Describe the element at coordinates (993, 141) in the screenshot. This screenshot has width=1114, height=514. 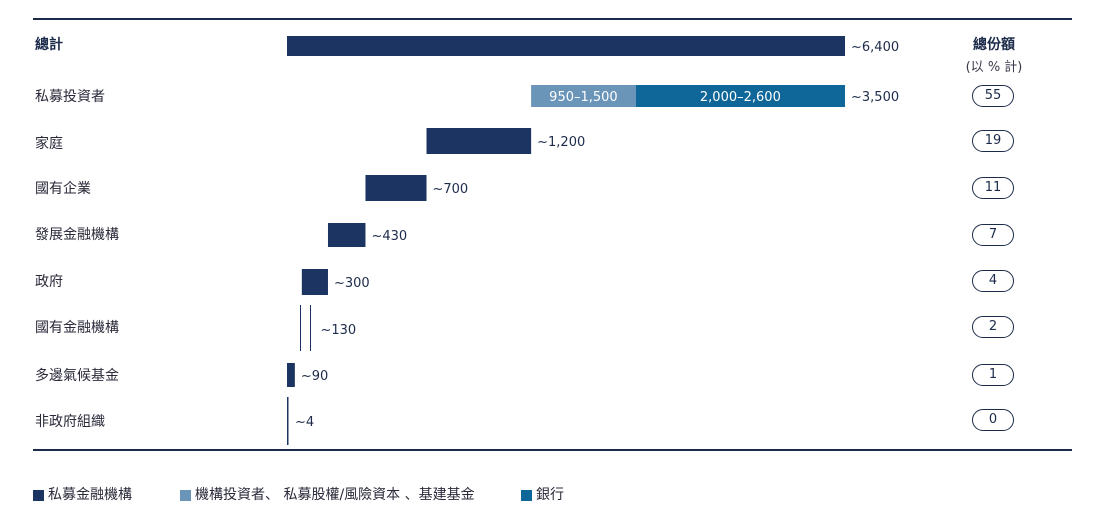
I see `share-pill-households: 19` at that location.